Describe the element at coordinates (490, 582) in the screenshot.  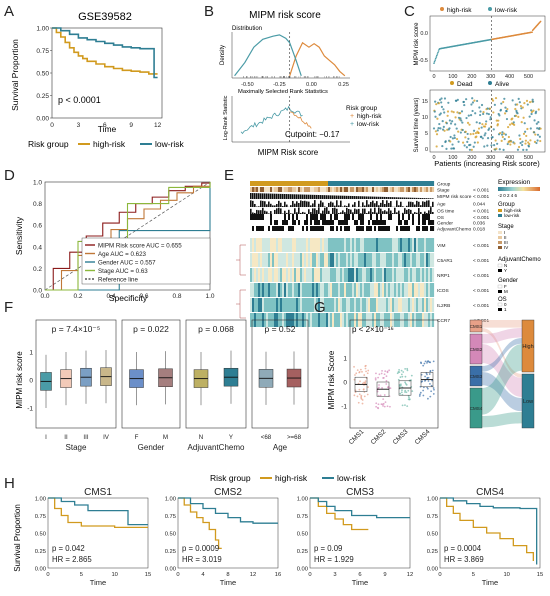
I see `h-xlabel: Time` at that location.